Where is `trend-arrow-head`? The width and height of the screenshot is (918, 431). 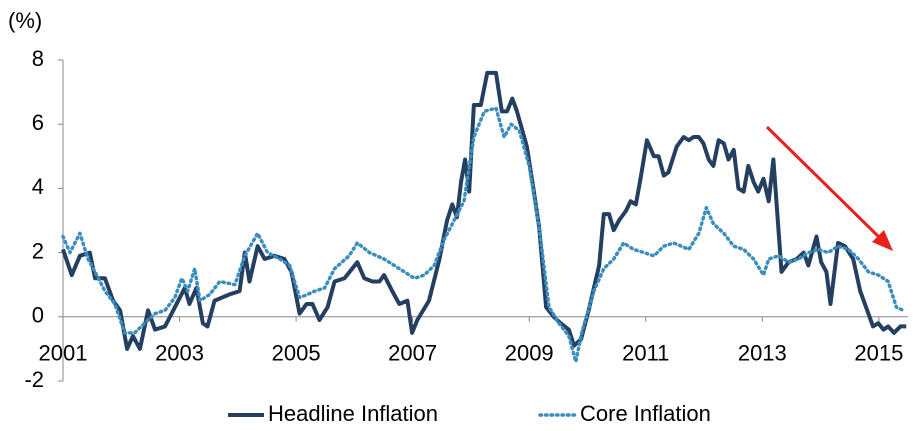 trend-arrow-head is located at coordinates (882, 240).